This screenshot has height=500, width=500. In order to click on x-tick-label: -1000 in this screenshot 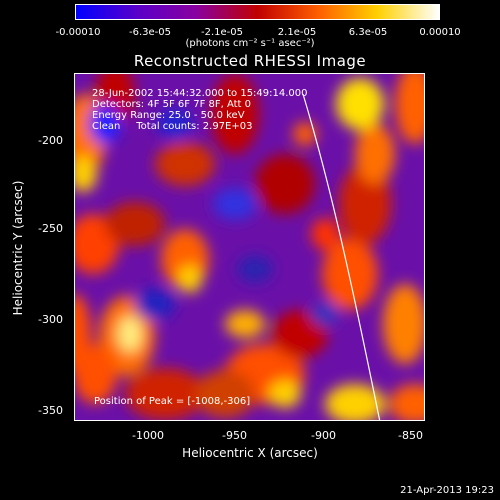, I will do `click(148, 435)`.